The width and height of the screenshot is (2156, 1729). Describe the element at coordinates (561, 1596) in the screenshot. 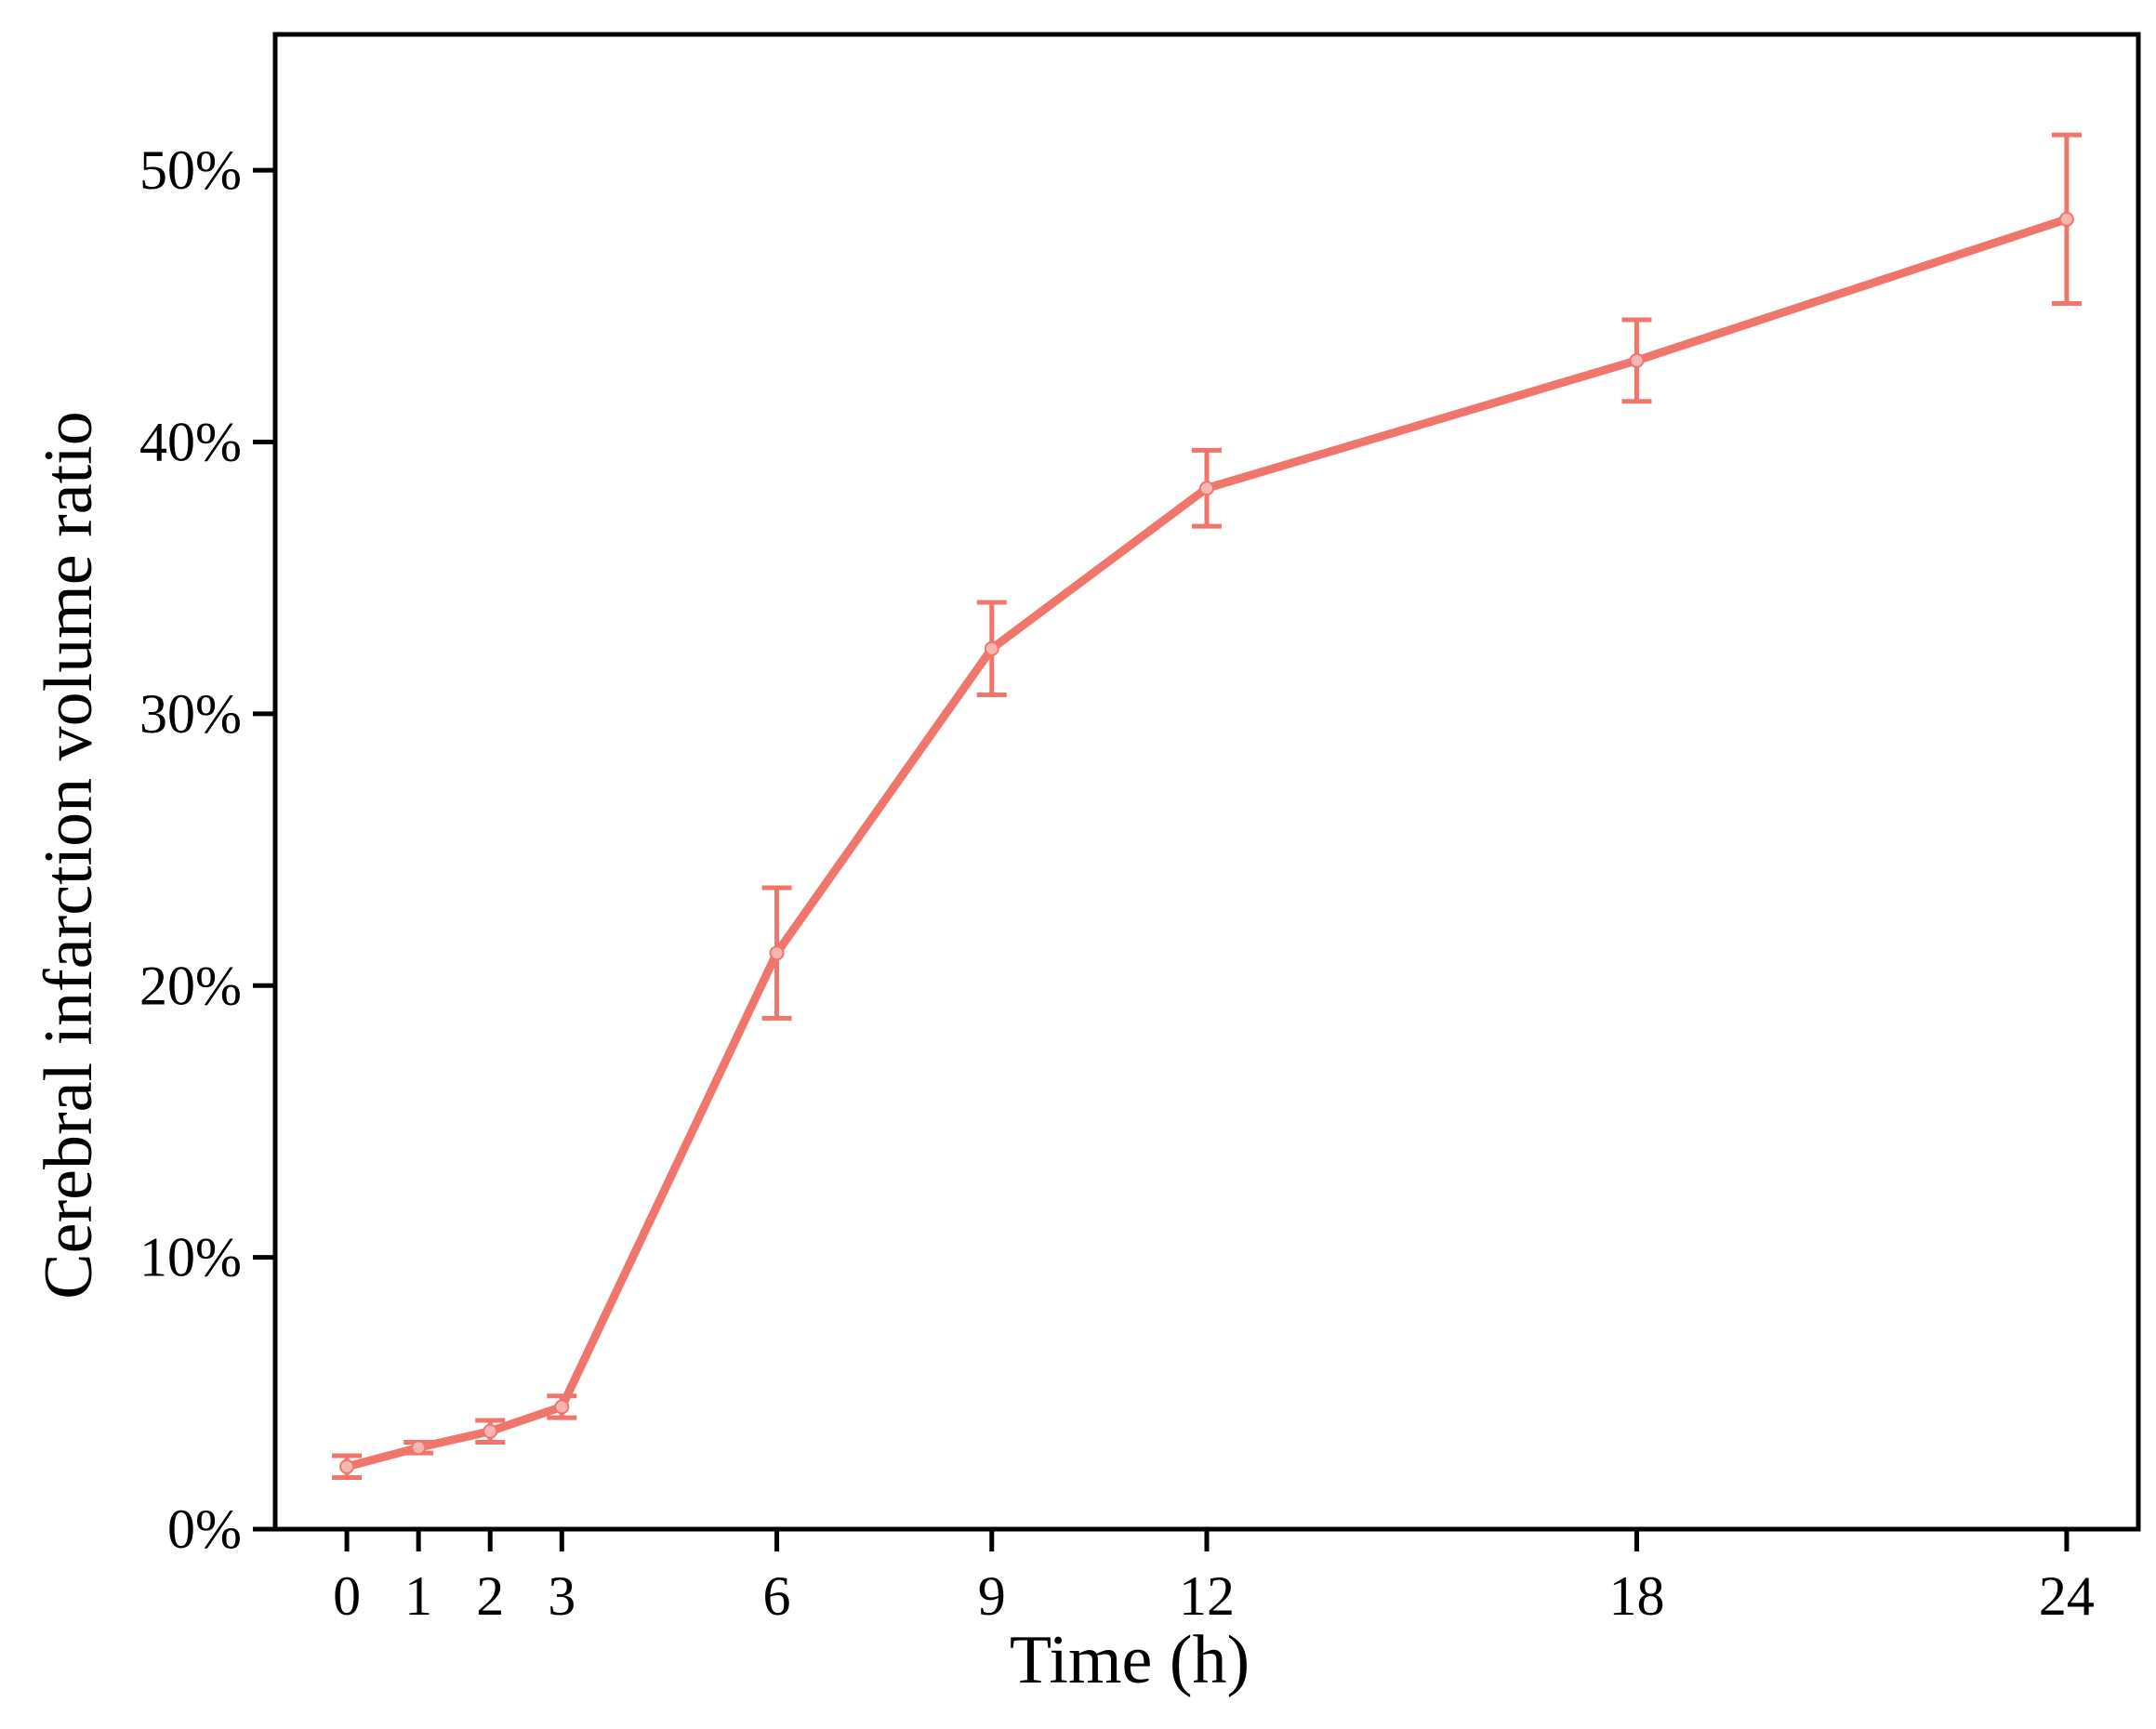

I see `x-tick-label: 3` at that location.